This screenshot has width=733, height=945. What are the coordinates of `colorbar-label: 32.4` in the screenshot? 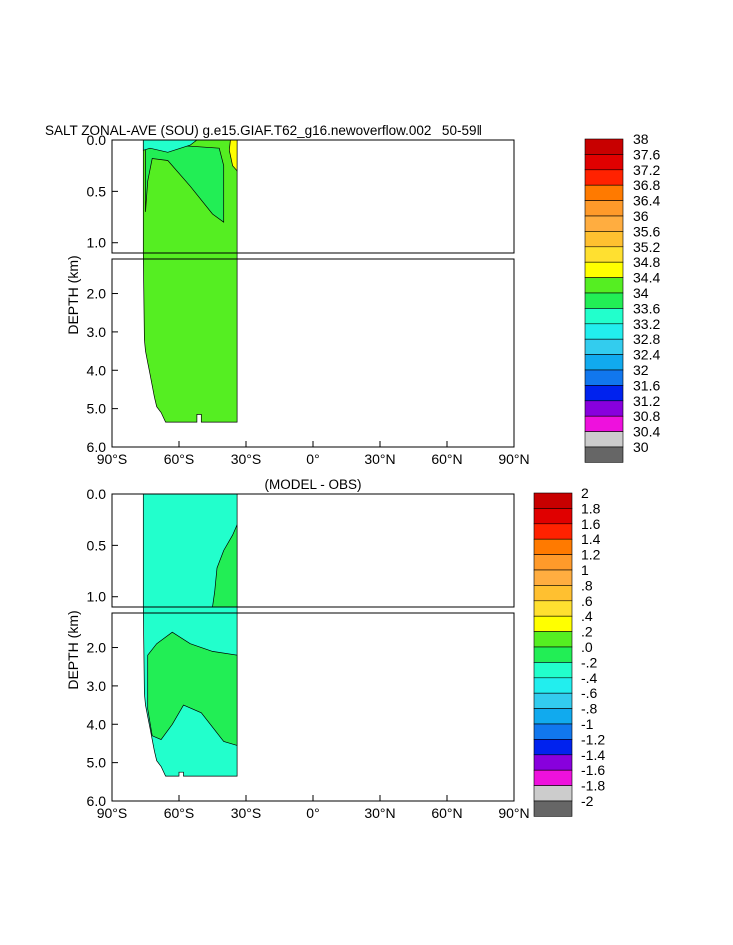 It's located at (646, 355).